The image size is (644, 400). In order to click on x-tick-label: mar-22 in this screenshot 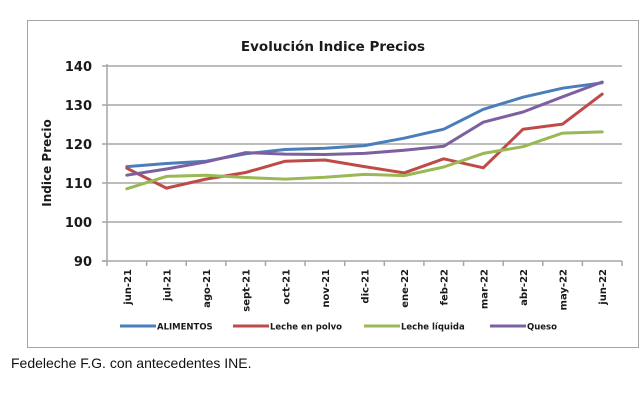, I will do `click(484, 289)`.